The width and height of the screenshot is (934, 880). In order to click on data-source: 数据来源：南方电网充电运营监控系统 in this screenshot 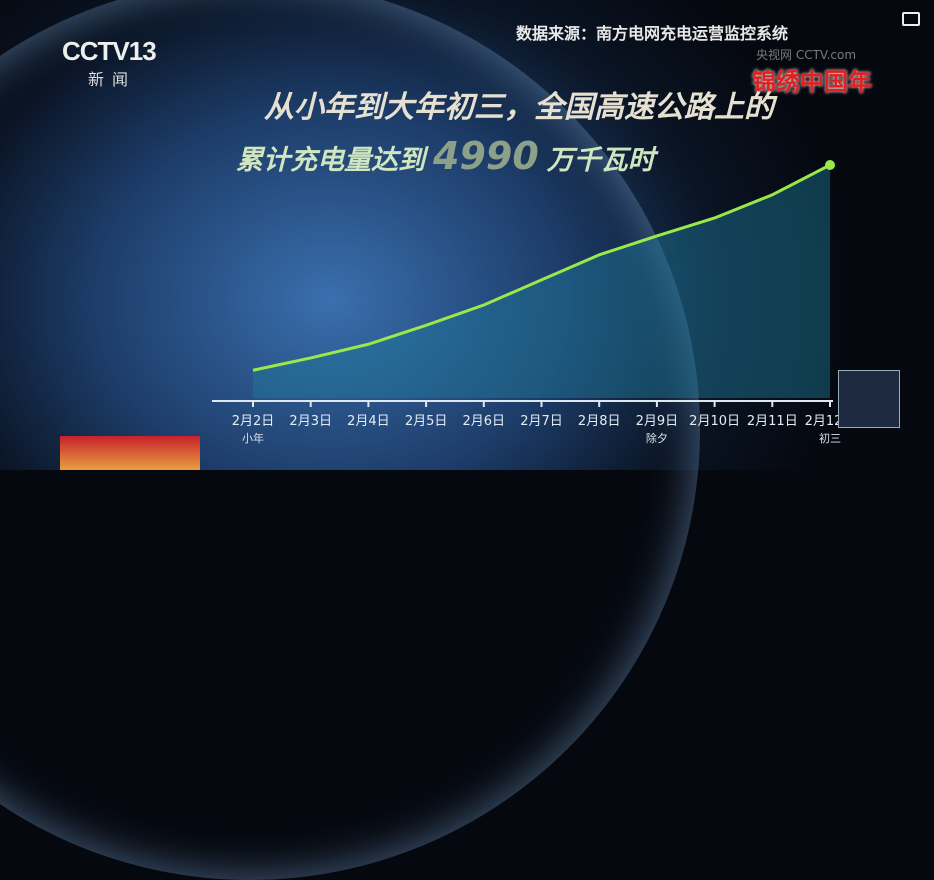, I will do `click(652, 32)`.